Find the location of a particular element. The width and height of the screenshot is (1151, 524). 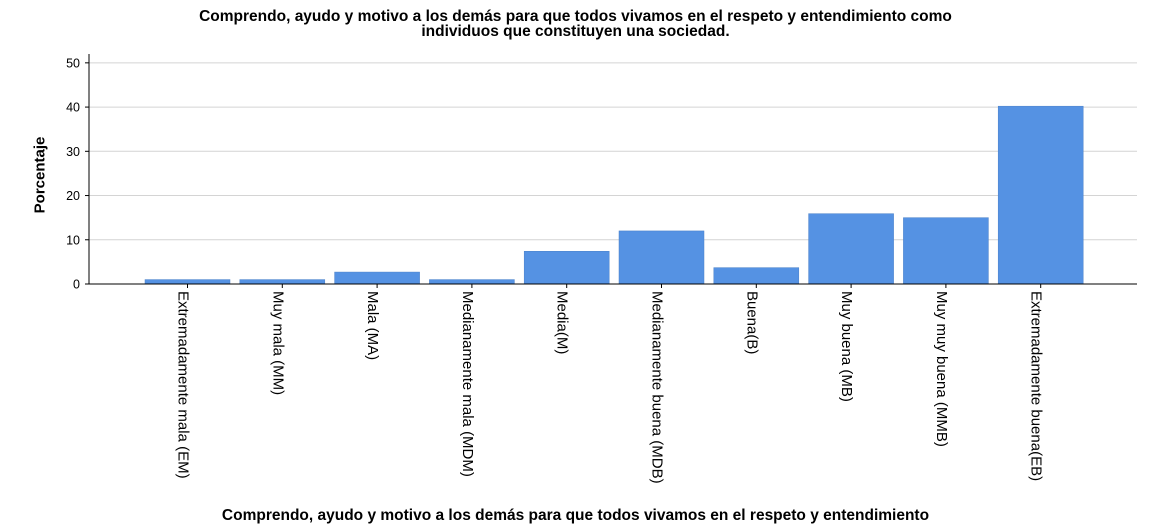

x-tick-label: Medianamente mala (MDM) is located at coordinates (467, 384).